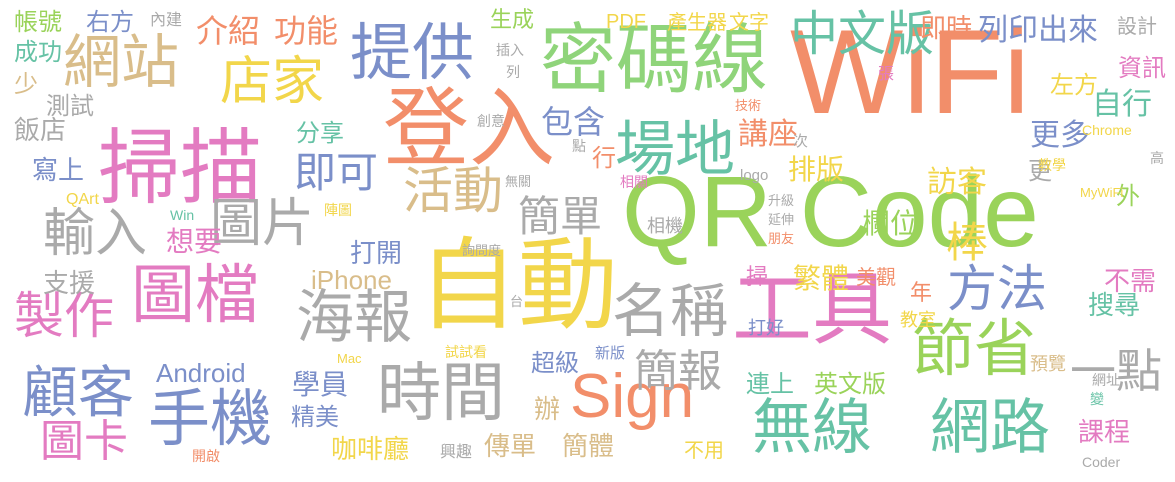  Describe the element at coordinates (1104, 433) in the screenshot. I see `word-course: 課程` at that location.